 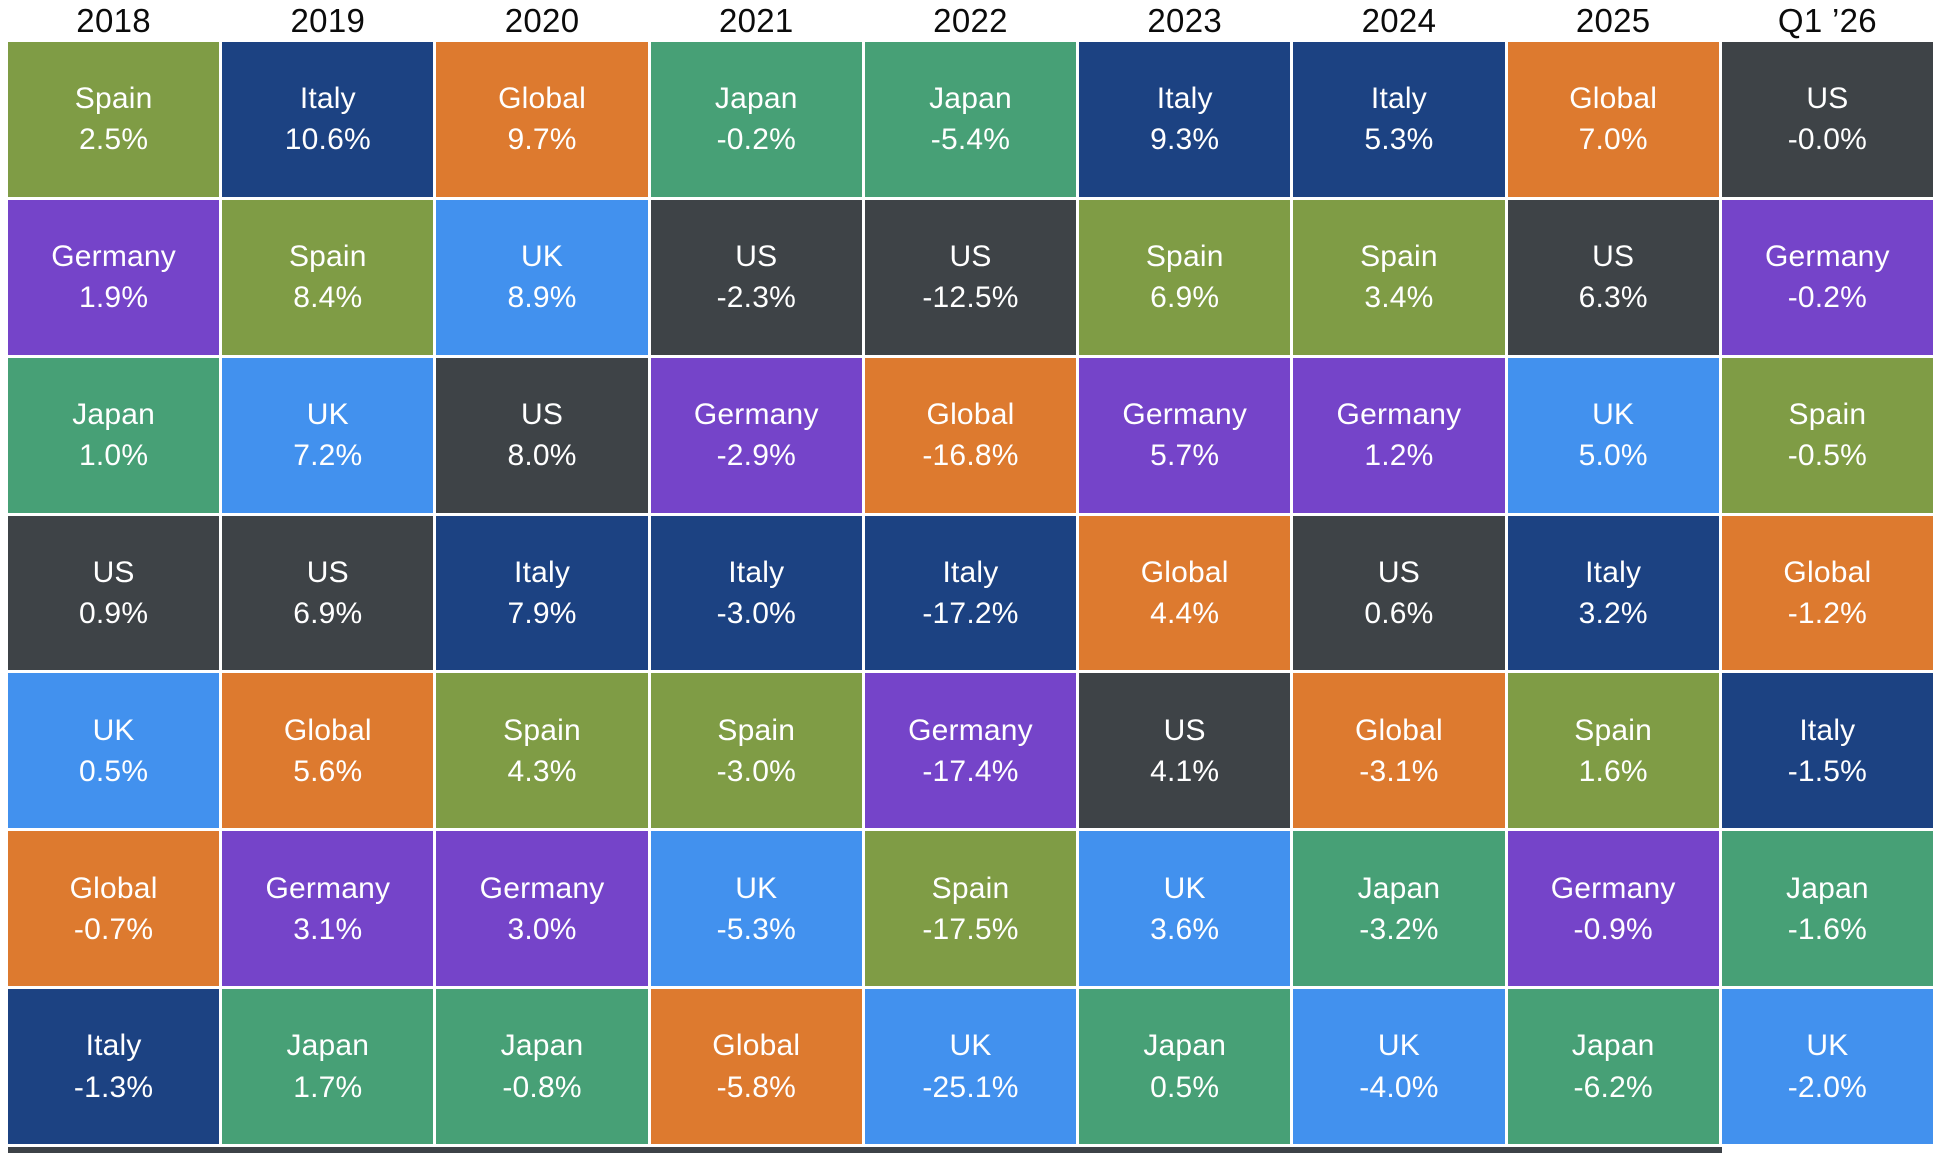 What do you see at coordinates (328, 119) in the screenshot?
I see `return-cell: Italy 10.6%` at bounding box center [328, 119].